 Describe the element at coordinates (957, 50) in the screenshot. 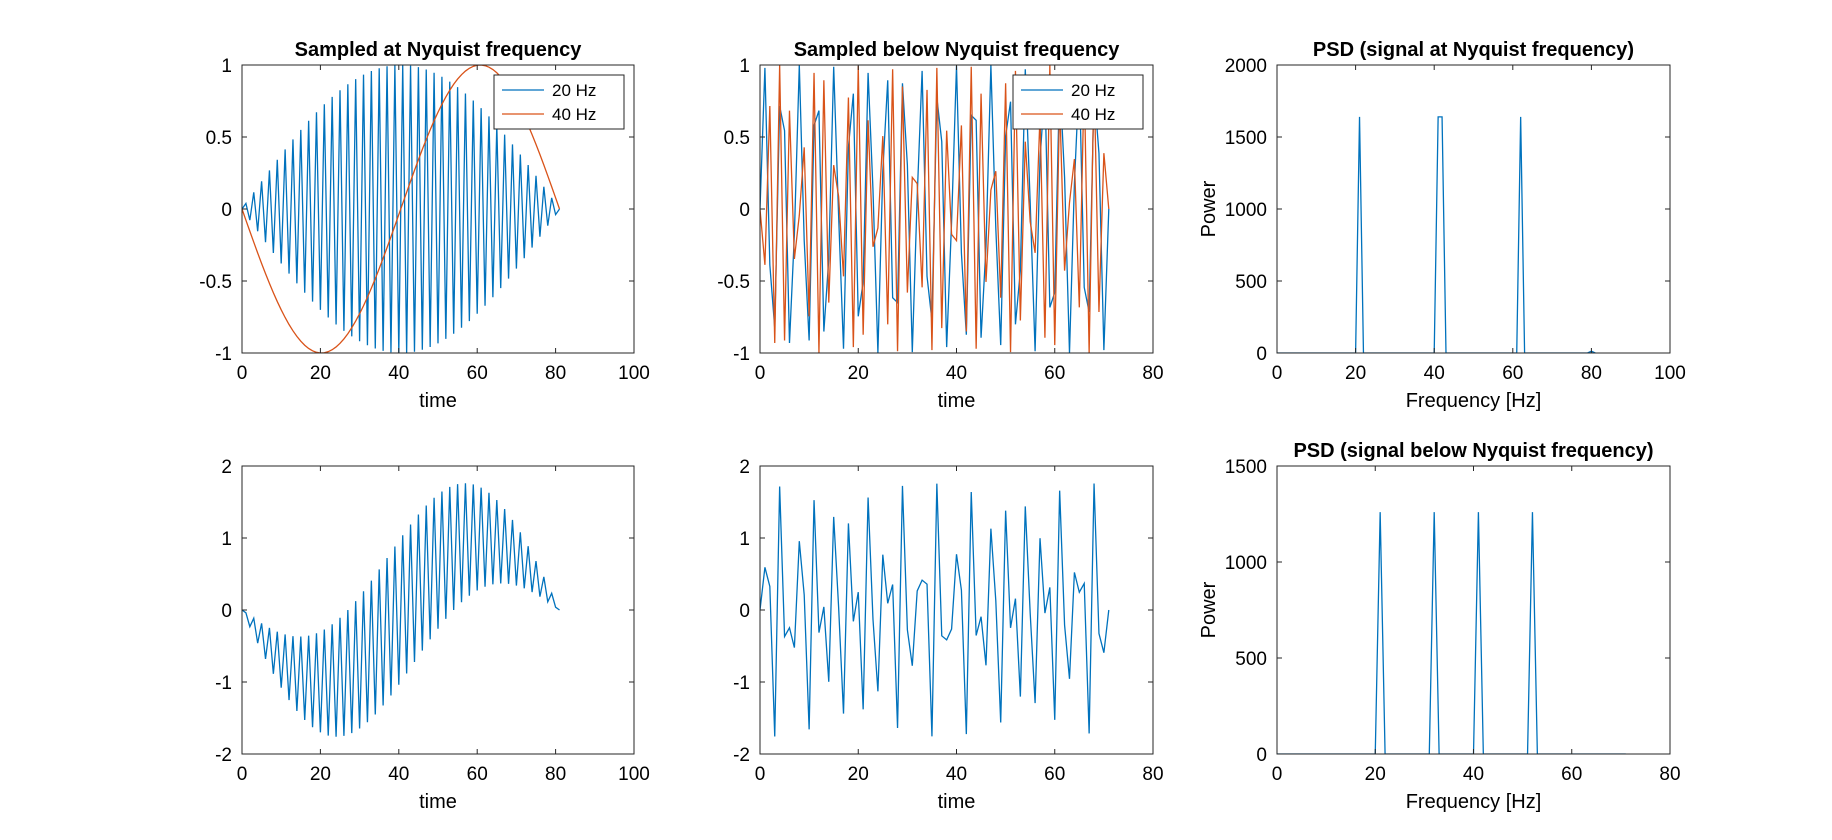

I see `chart-title: Sampled below Nyquist frequency` at that location.